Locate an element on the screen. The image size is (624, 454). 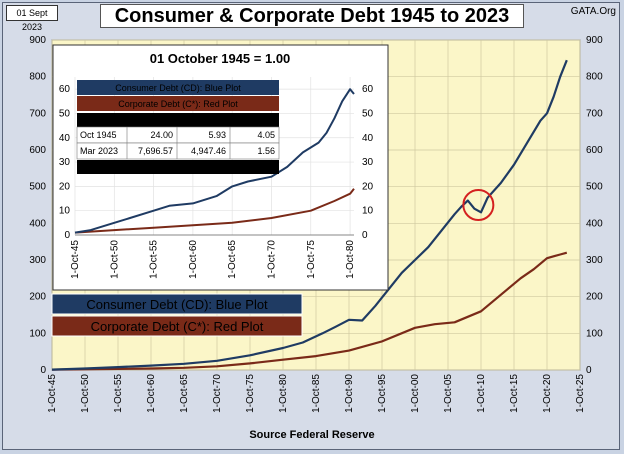
inset-x-tick-label: 1-Oct-75 is located at coordinates (311, 259).